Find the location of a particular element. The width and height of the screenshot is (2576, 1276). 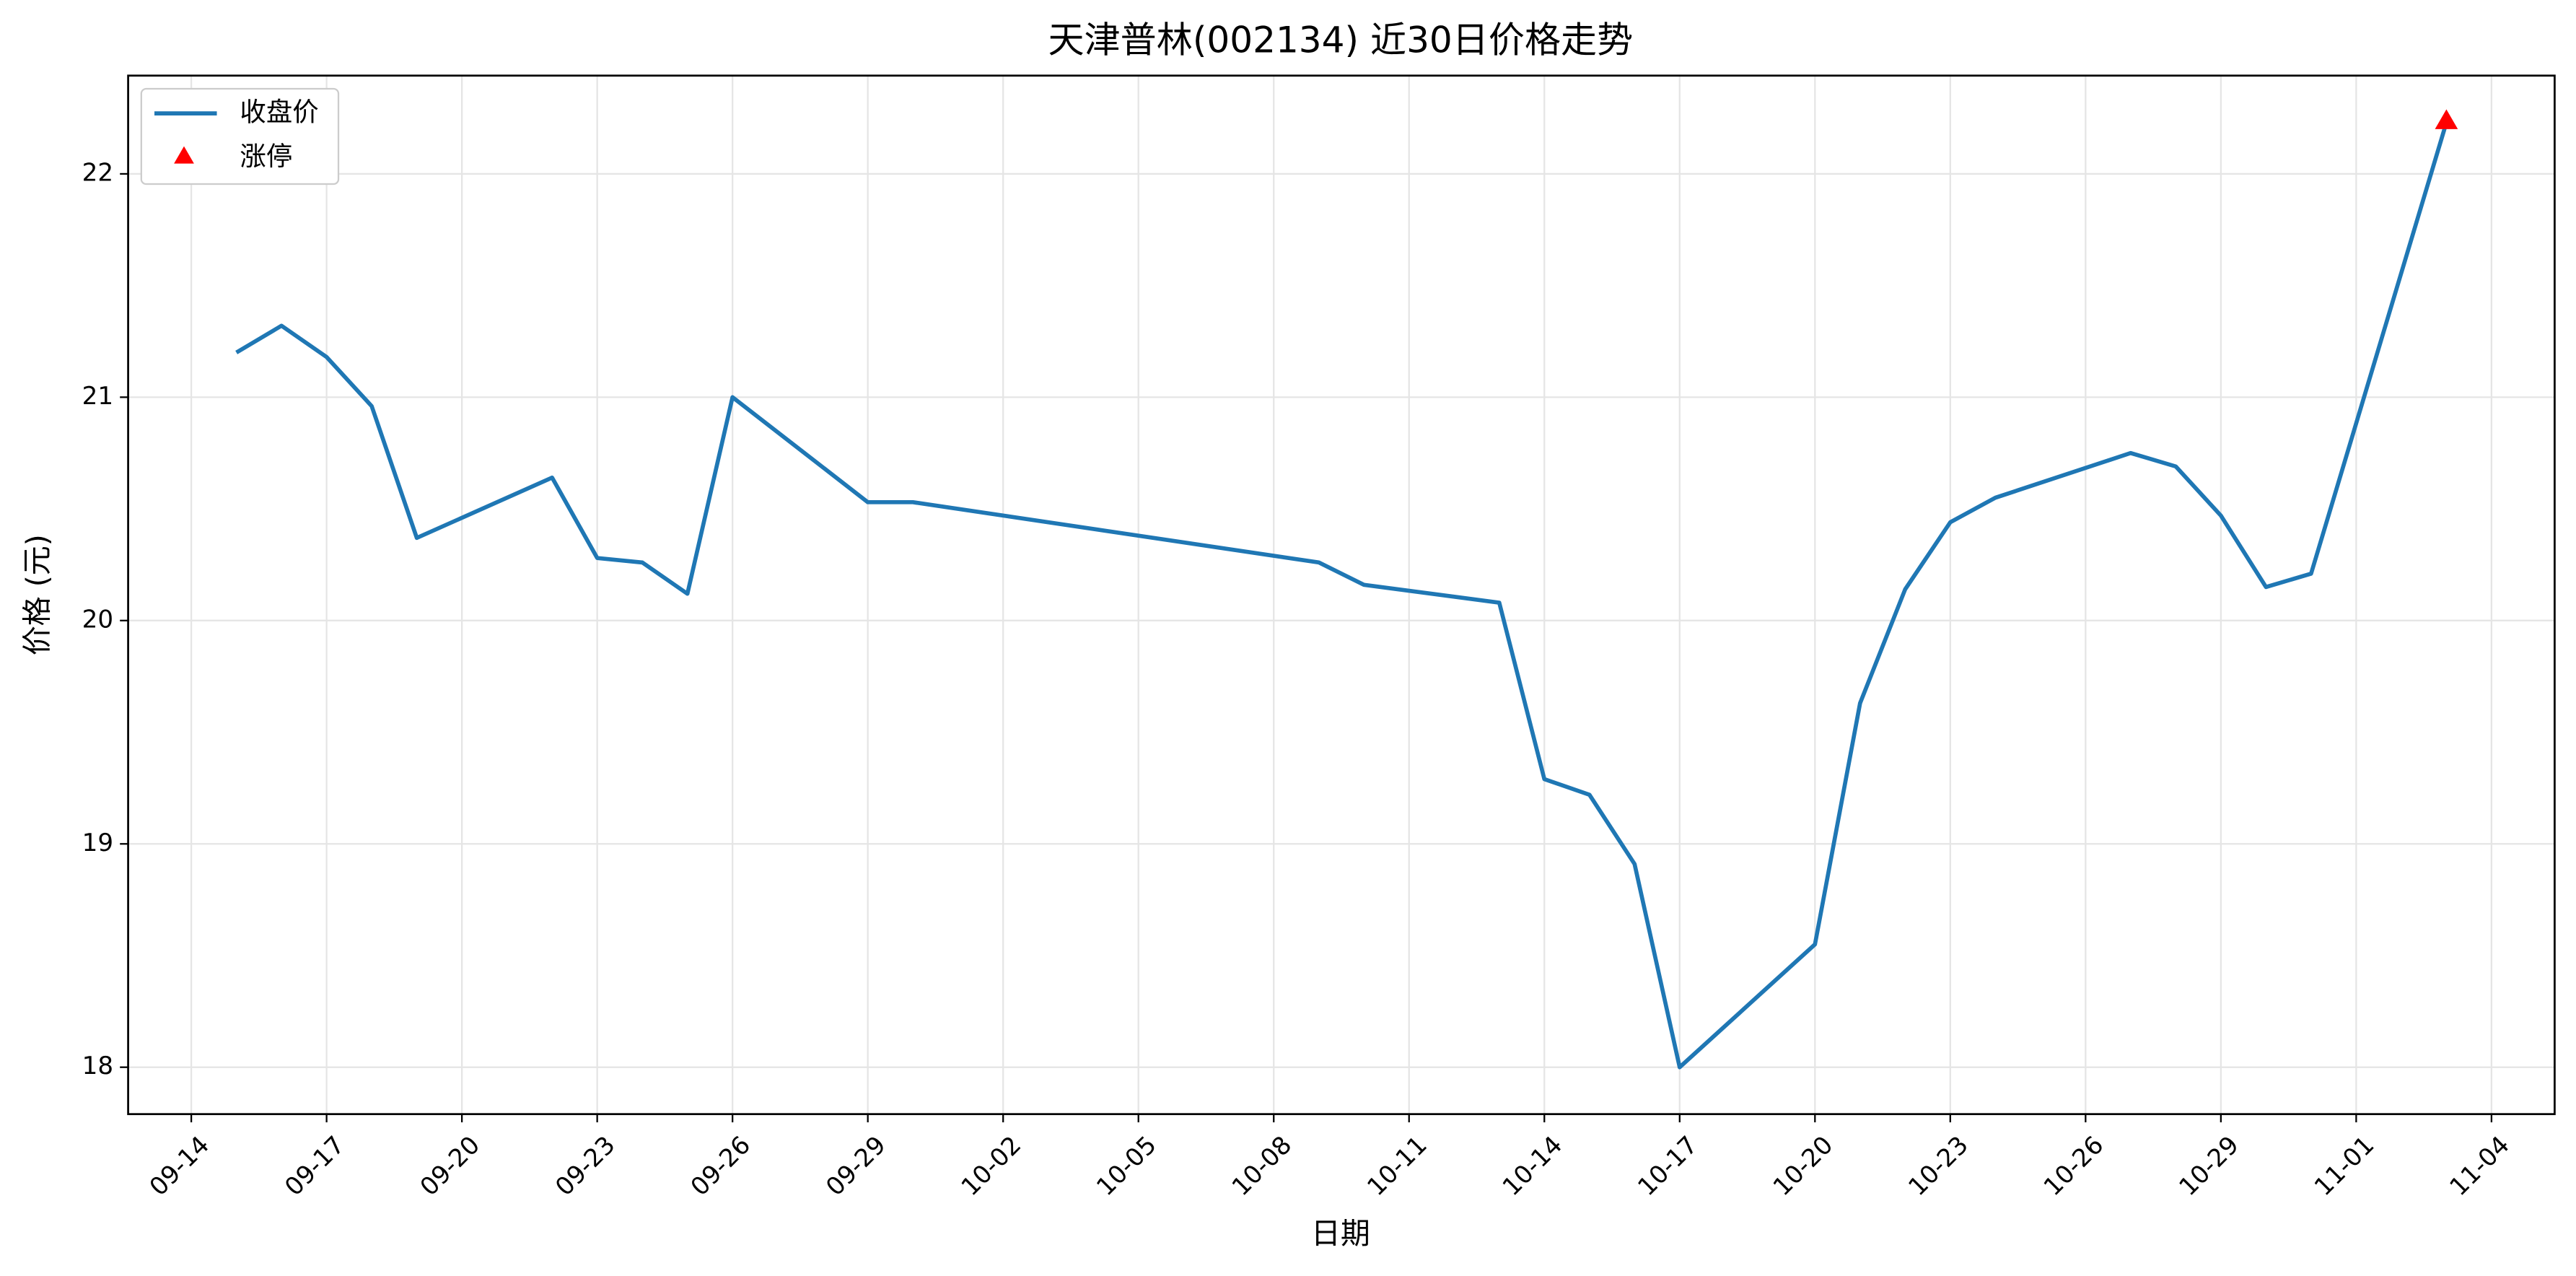

legend-label: 涨停 is located at coordinates (266, 156).